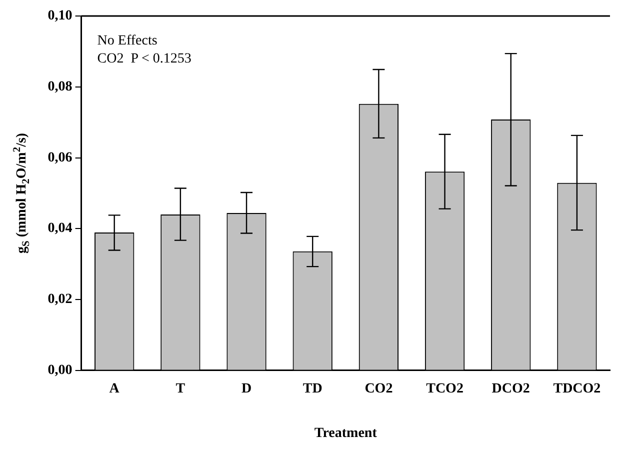 The height and width of the screenshot is (454, 630). I want to click on x-tick-label: TD, so click(312, 388).